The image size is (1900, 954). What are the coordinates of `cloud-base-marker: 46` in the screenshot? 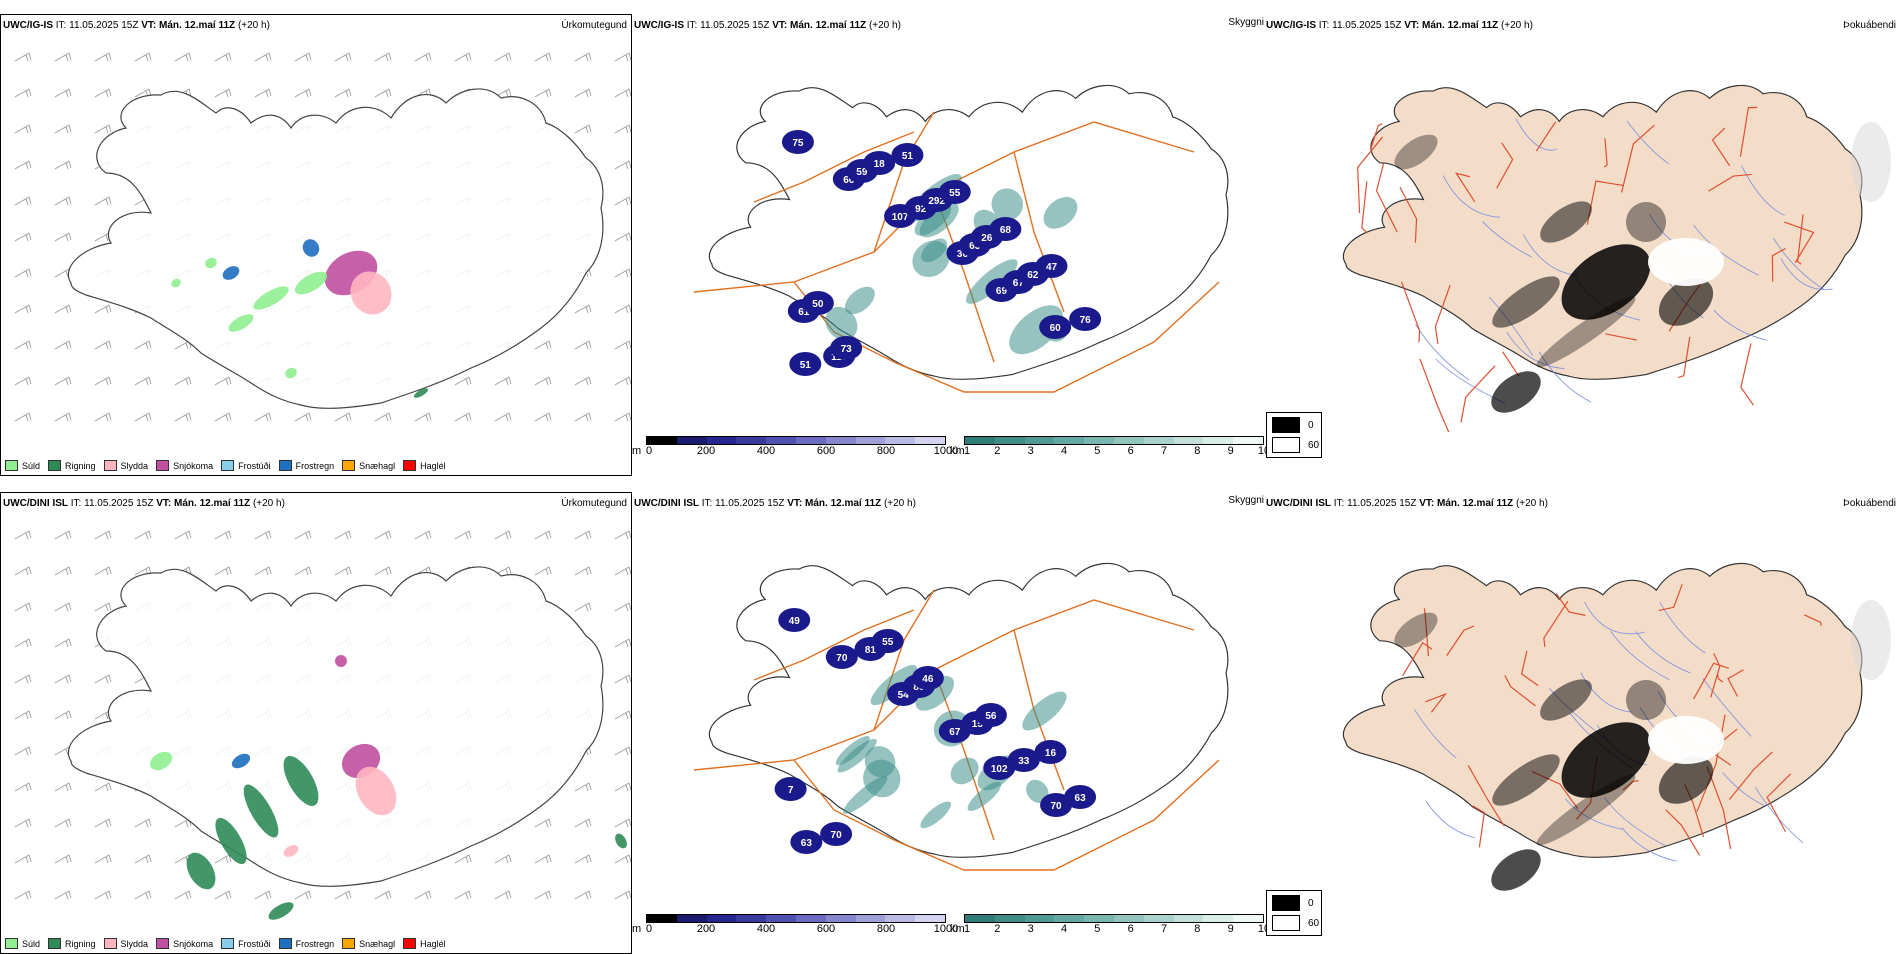 It's located at (927, 678).